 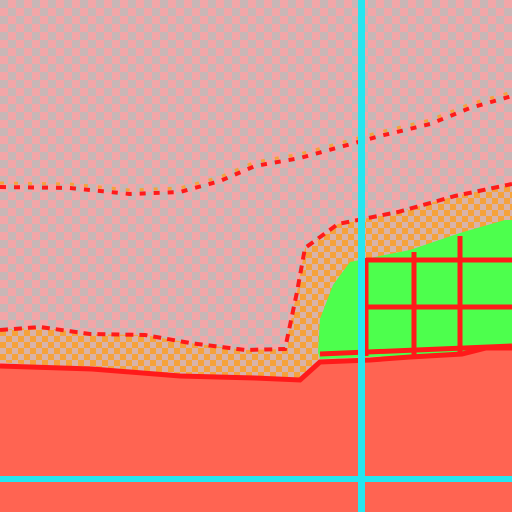 What do you see at coordinates (256, 479) in the screenshot?
I see `crosshair-horizontal` at bounding box center [256, 479].